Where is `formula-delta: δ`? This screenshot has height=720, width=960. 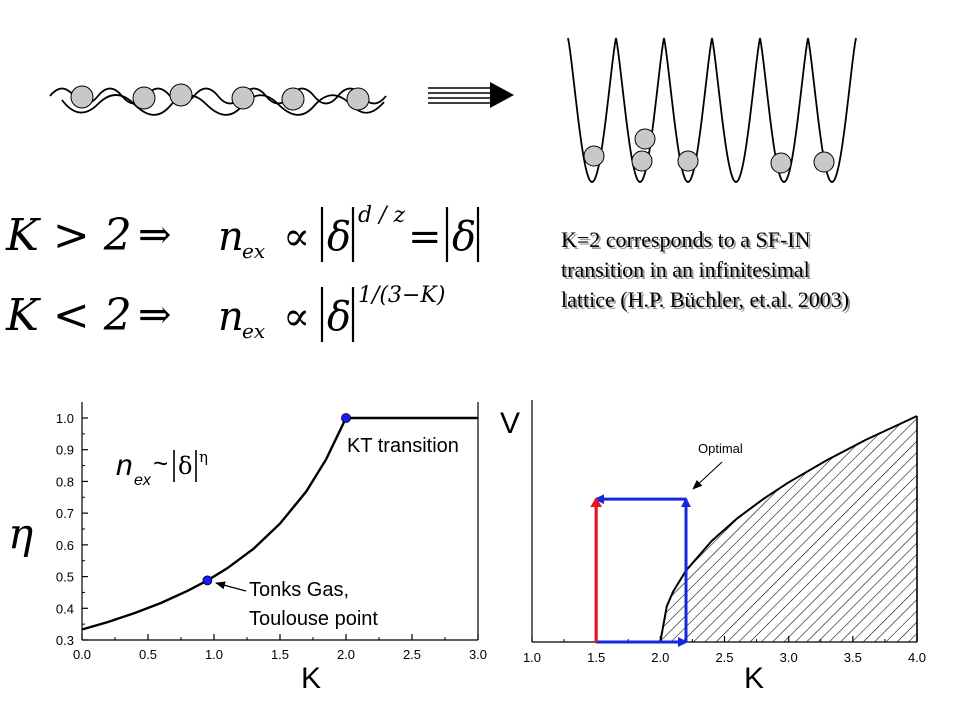
formula-delta: δ is located at coordinates (185, 466).